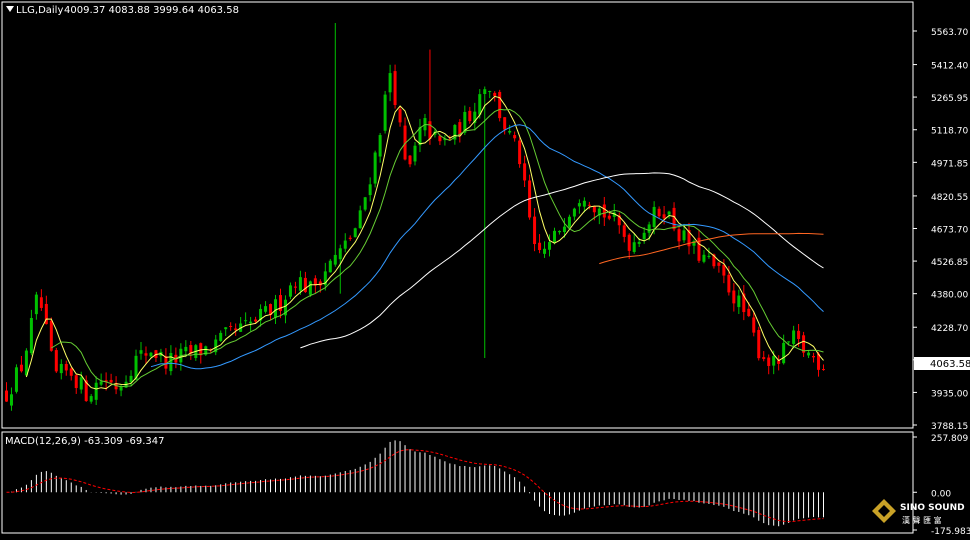 Image resolution: width=970 pixels, height=540 pixels. What do you see at coordinates (949, 263) in the screenshot?
I see `price-tick-label: 4526.85` at bounding box center [949, 263].